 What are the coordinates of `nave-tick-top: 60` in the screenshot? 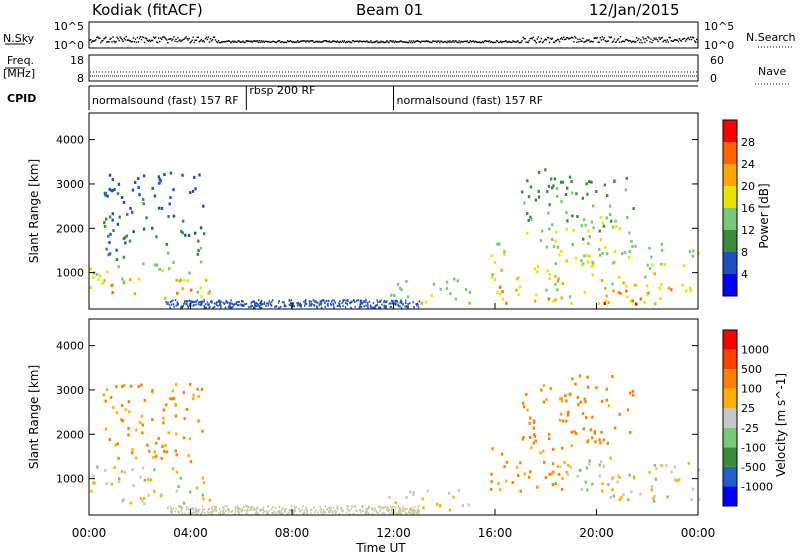 It's located at (717, 60).